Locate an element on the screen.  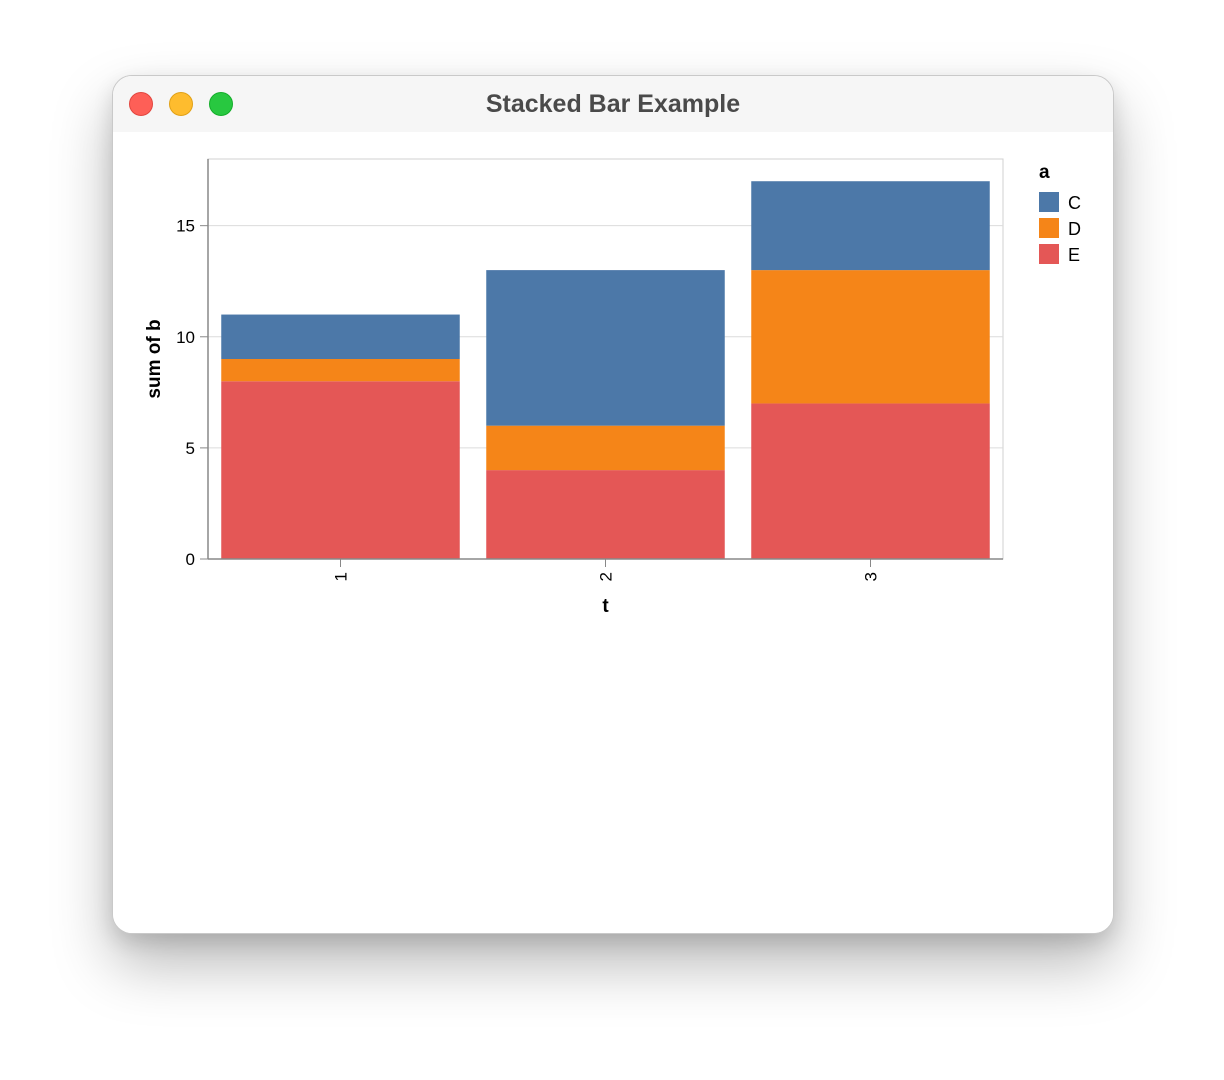
x-tick-label-3: 3 is located at coordinates (871, 576).